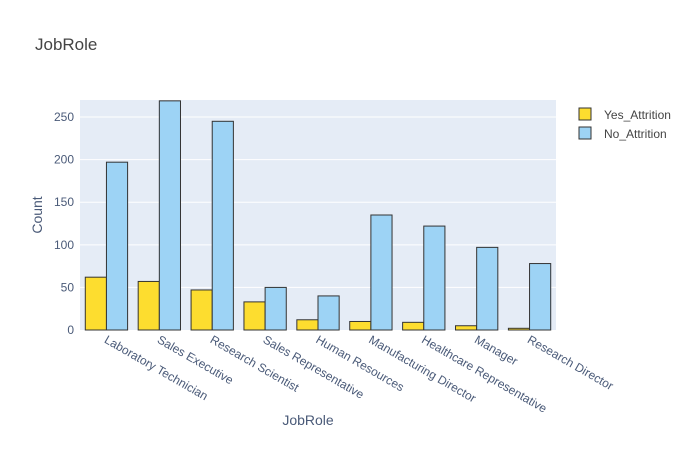 This screenshot has width=700, height=450. I want to click on y-tick-label: 250, so click(64, 117).